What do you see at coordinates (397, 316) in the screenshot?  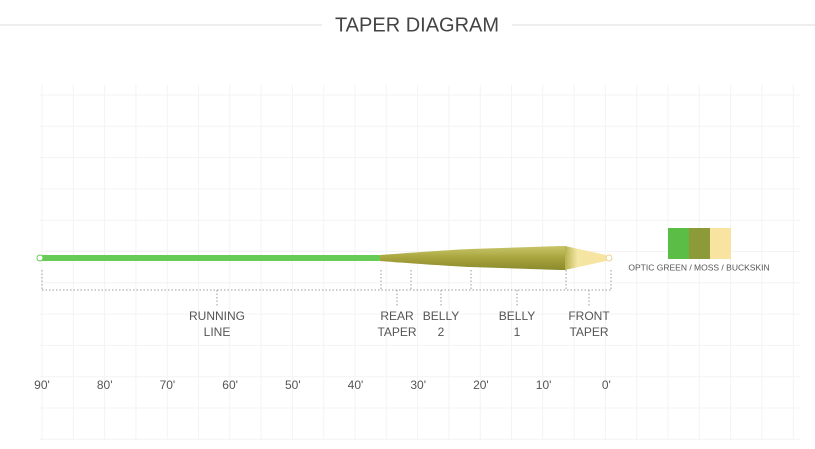 I see `section-label: REAR` at bounding box center [397, 316].